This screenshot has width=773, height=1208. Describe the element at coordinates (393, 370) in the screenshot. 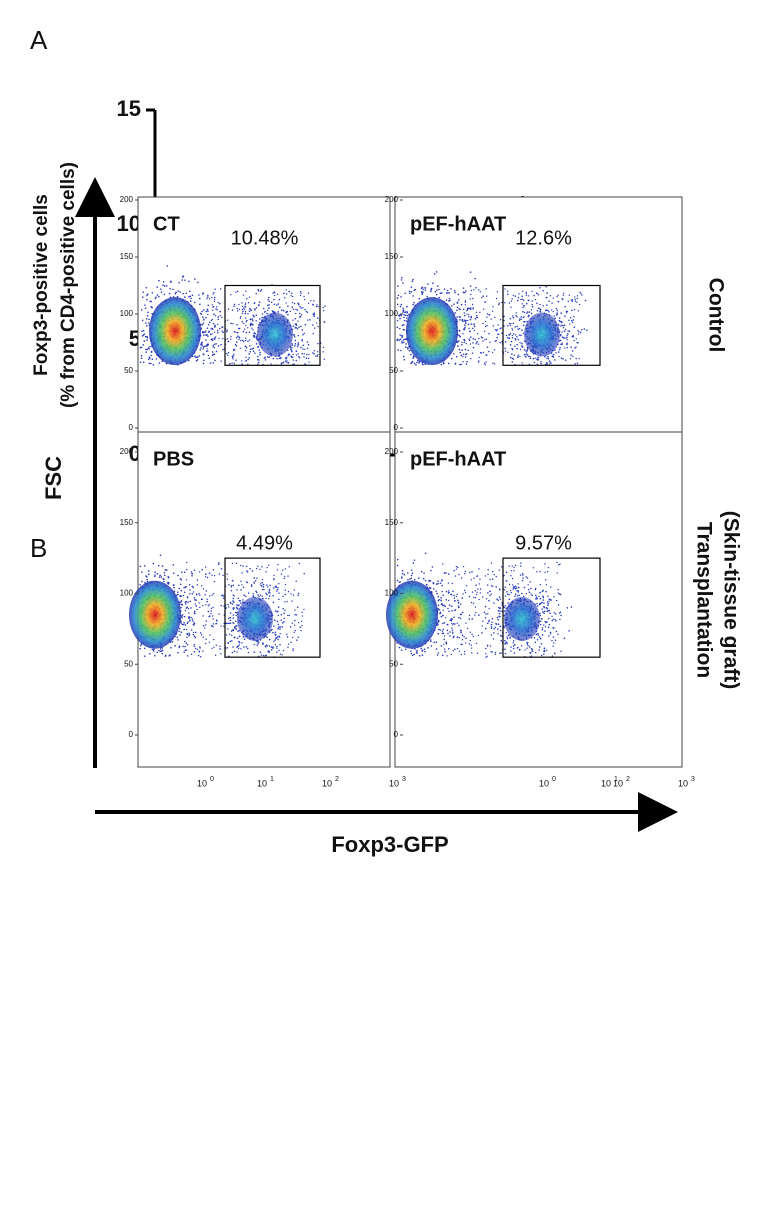

I see `y-tick-label: 50` at that location.